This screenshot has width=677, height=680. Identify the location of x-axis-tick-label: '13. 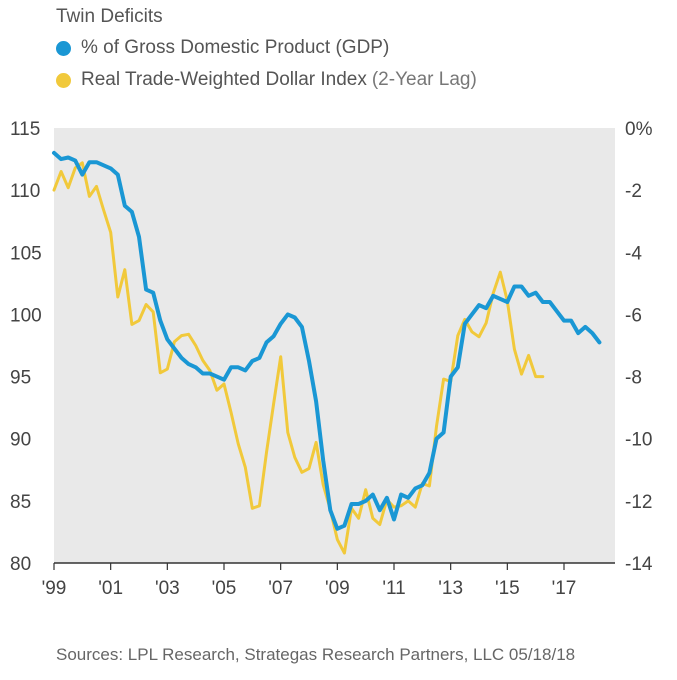
(450, 588).